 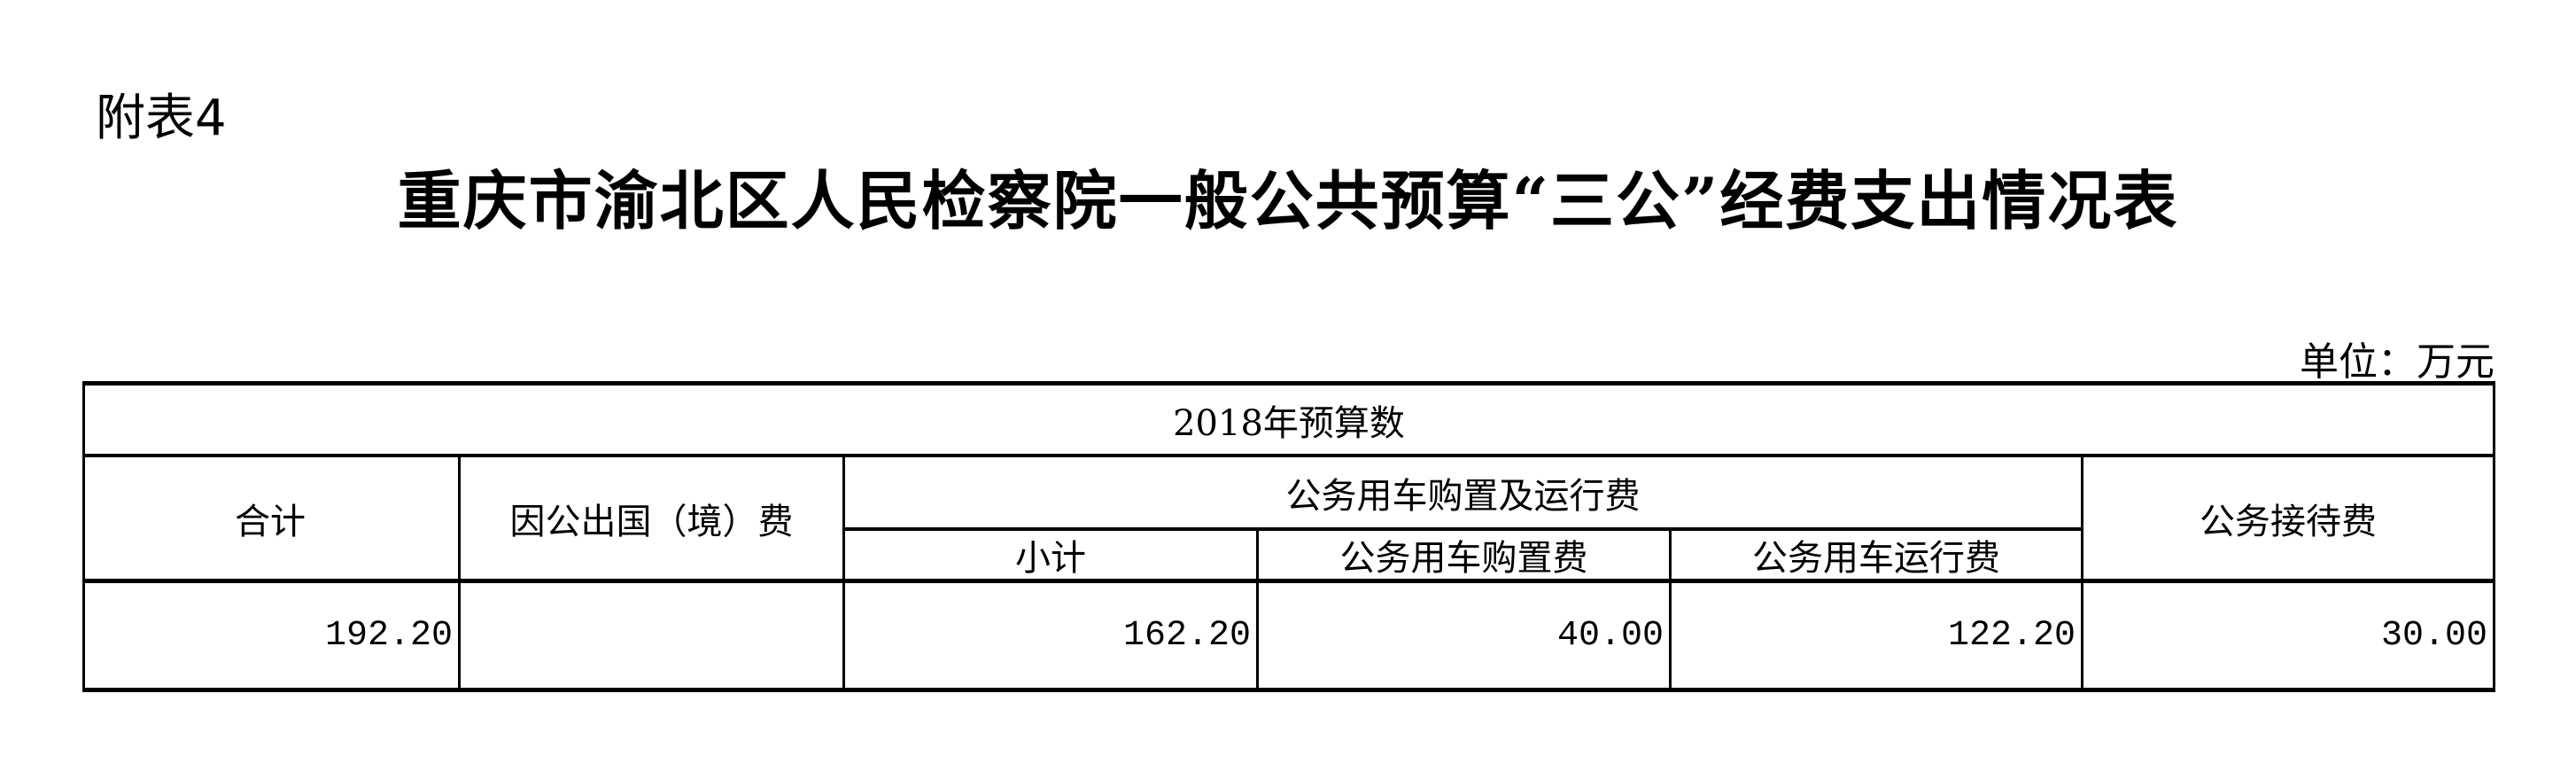 What do you see at coordinates (651, 521) in the screenshot?
I see `header-overseas: 因公出国（境）费` at bounding box center [651, 521].